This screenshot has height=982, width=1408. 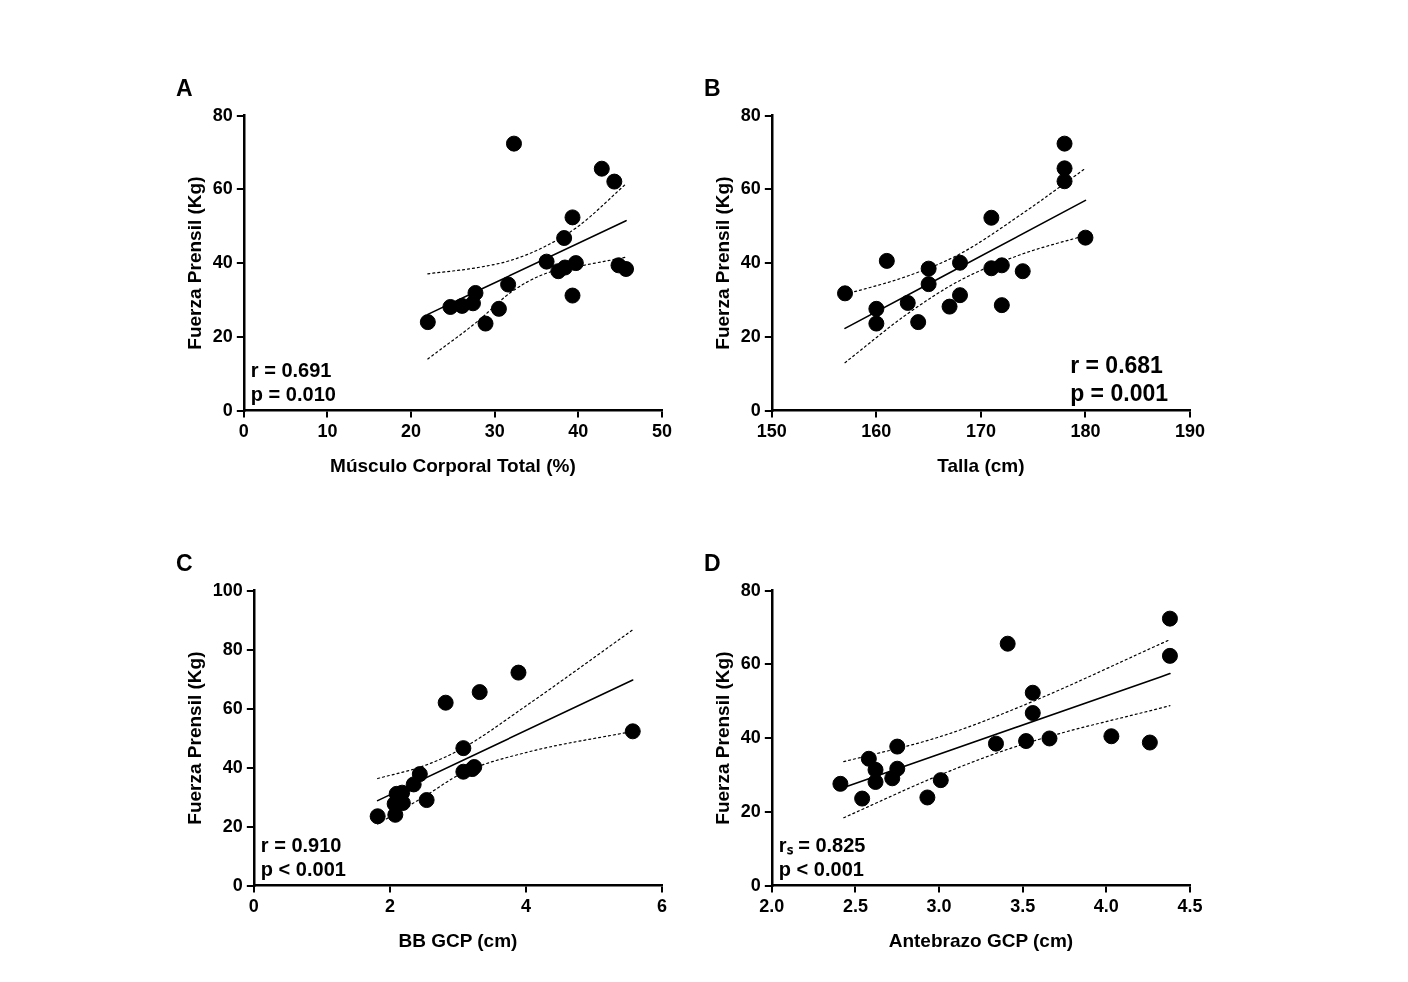 I want to click on chart-title: D, so click(x=712, y=563).